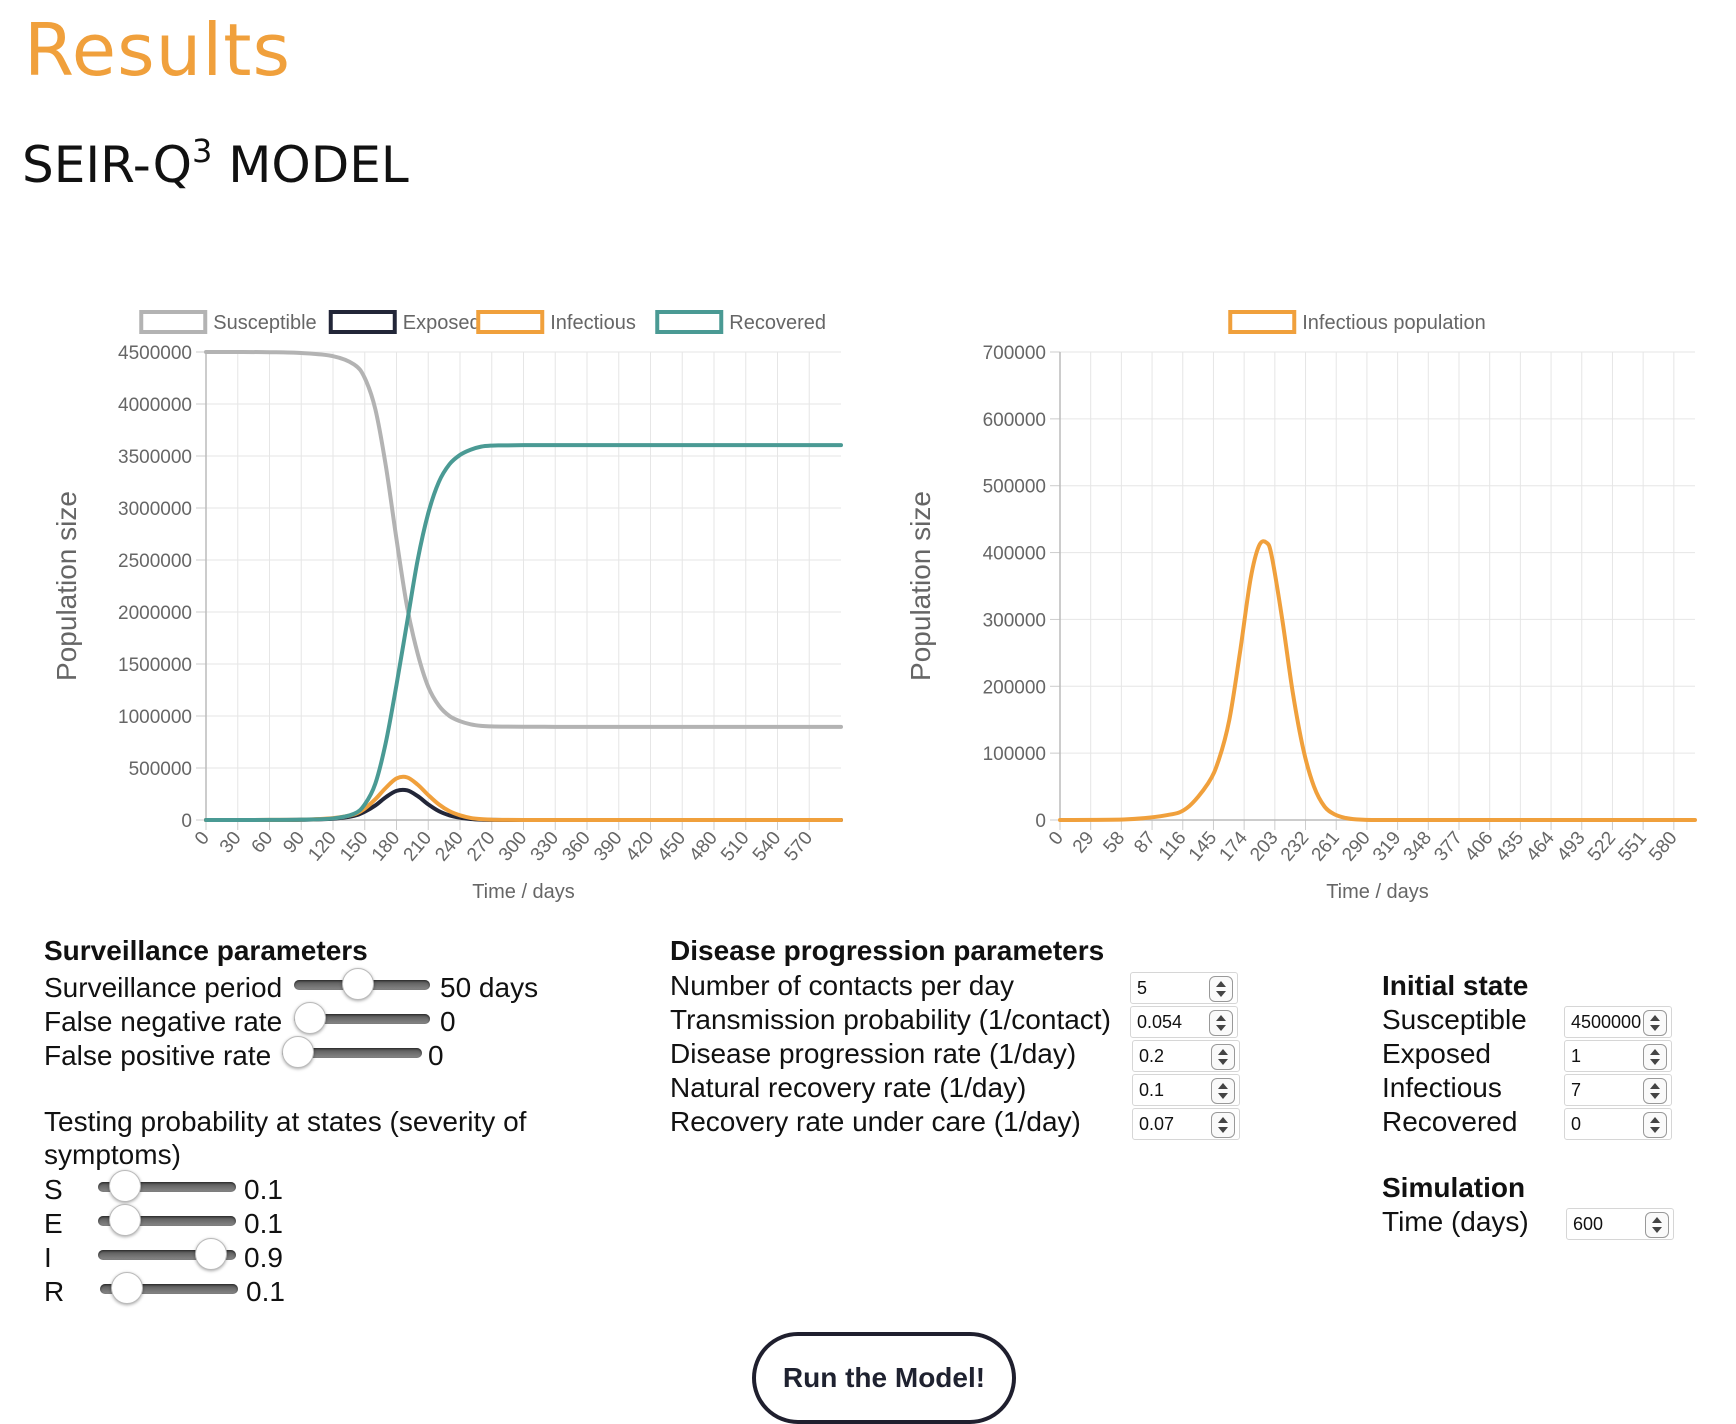 The image size is (1736, 1424). What do you see at coordinates (481, 847) in the screenshot?
I see `x-tick-label: 270` at bounding box center [481, 847].